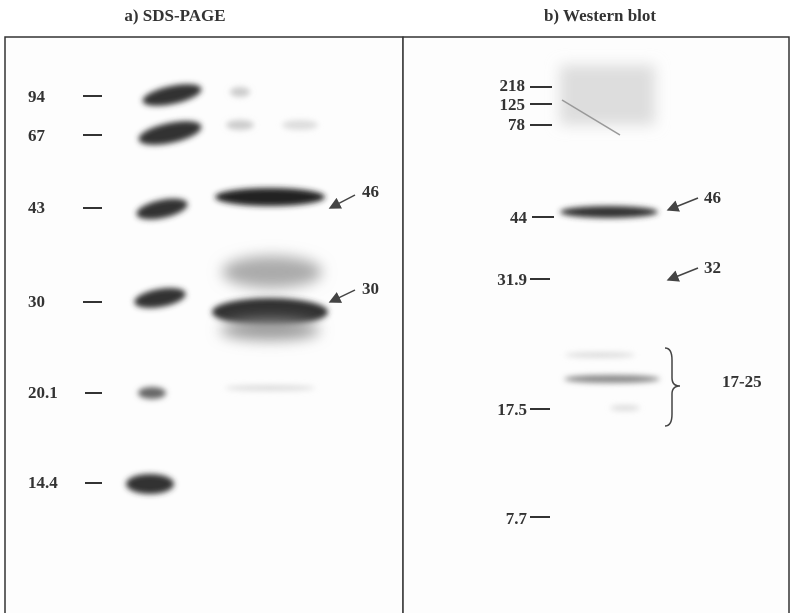 This screenshot has width=792, height=613. Describe the element at coordinates (36, 301) in the screenshot. I see `marker-label: 30` at that location.